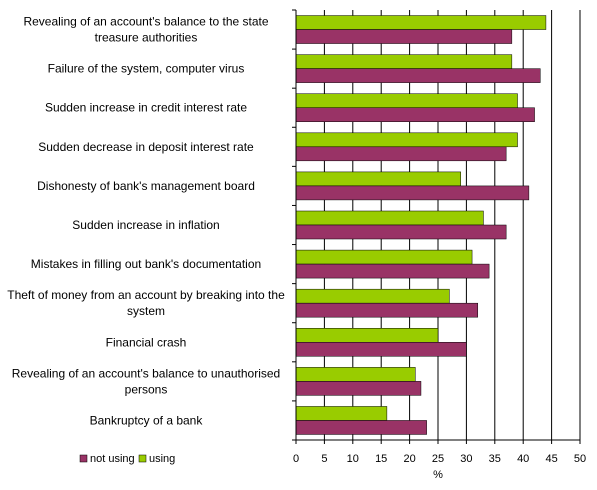 The width and height of the screenshot is (597, 490). I want to click on category-label: Sudden decrease in deposit interest rate, so click(146, 147).